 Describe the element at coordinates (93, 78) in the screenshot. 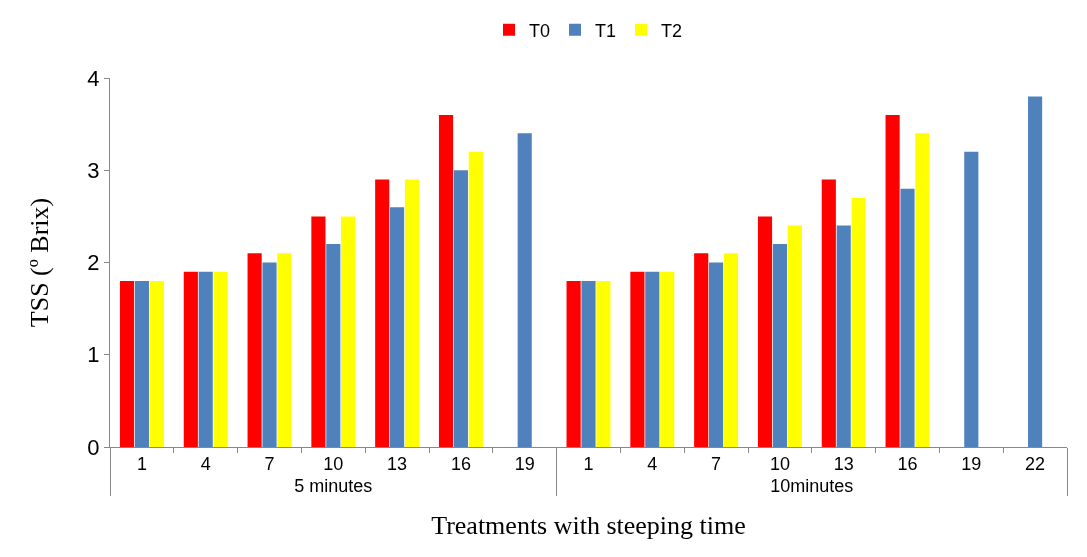

I see `y-tick-label: 4` at that location.